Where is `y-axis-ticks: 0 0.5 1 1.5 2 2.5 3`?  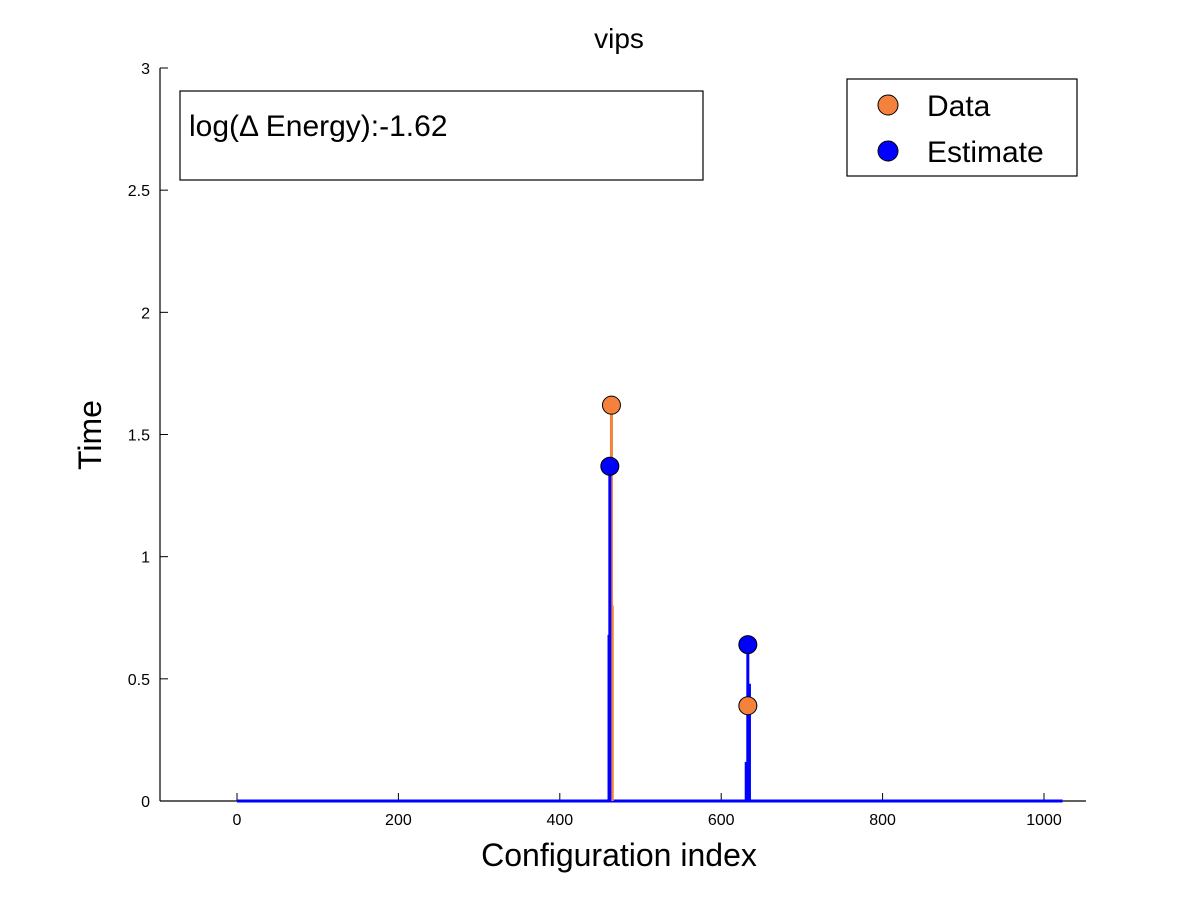 y-axis-ticks: 0 0.5 1 1.5 2 2.5 3 is located at coordinates (148, 436).